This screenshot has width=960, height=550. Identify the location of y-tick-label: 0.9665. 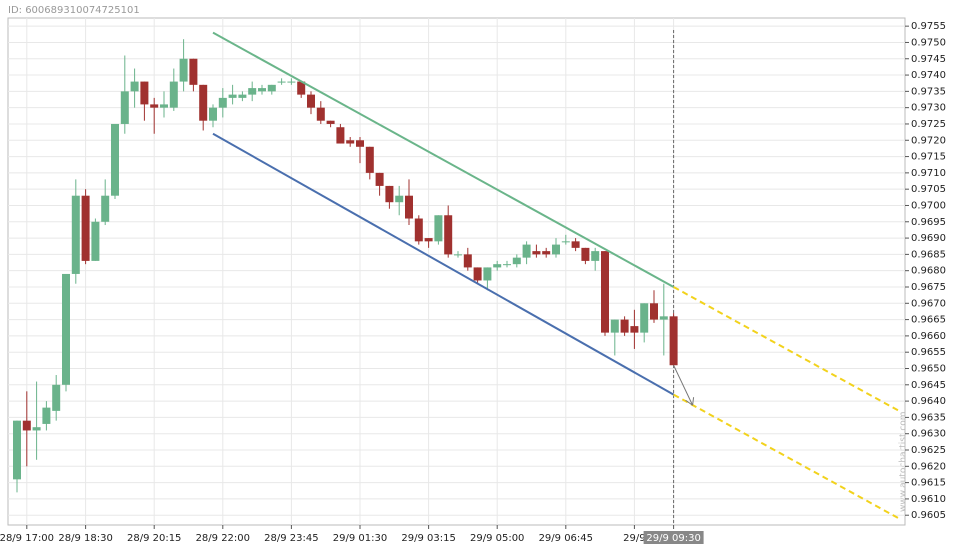
(928, 320).